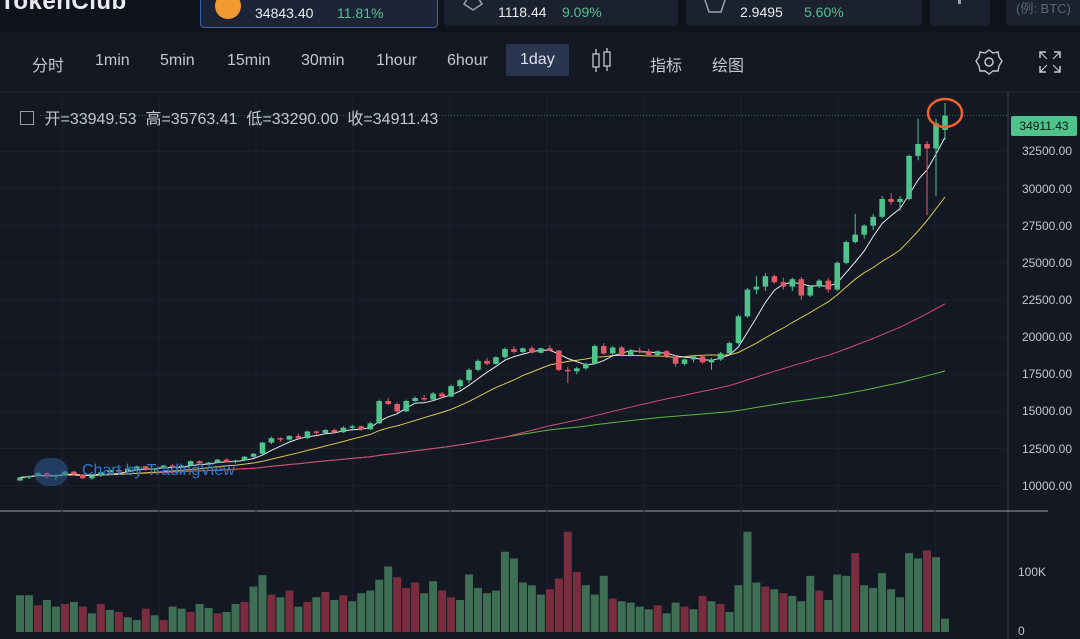 This screenshot has height=639, width=1080. What do you see at coordinates (158, 470) in the screenshot?
I see `tradingview-watermark: Chart by TradingView` at bounding box center [158, 470].